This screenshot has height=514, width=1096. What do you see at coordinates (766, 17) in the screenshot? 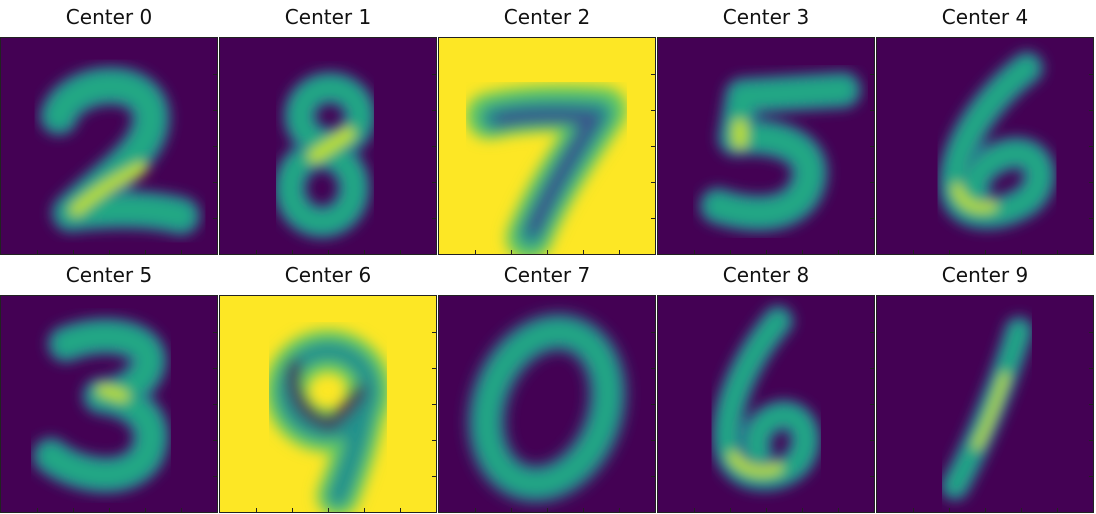
I see `panel-title: Center 3` at bounding box center [766, 17].